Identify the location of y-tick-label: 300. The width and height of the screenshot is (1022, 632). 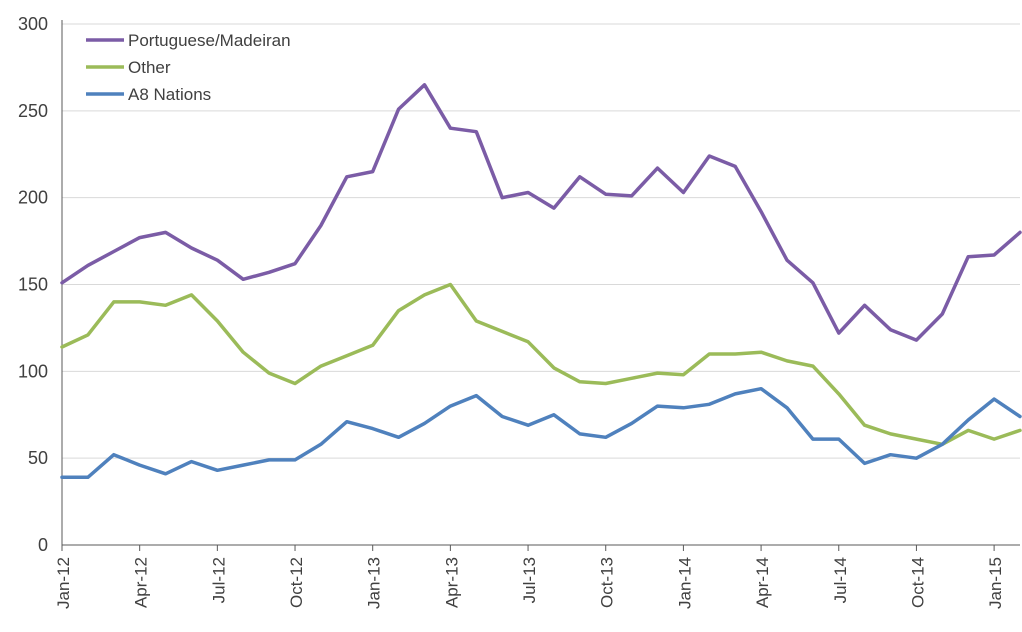
(33, 24).